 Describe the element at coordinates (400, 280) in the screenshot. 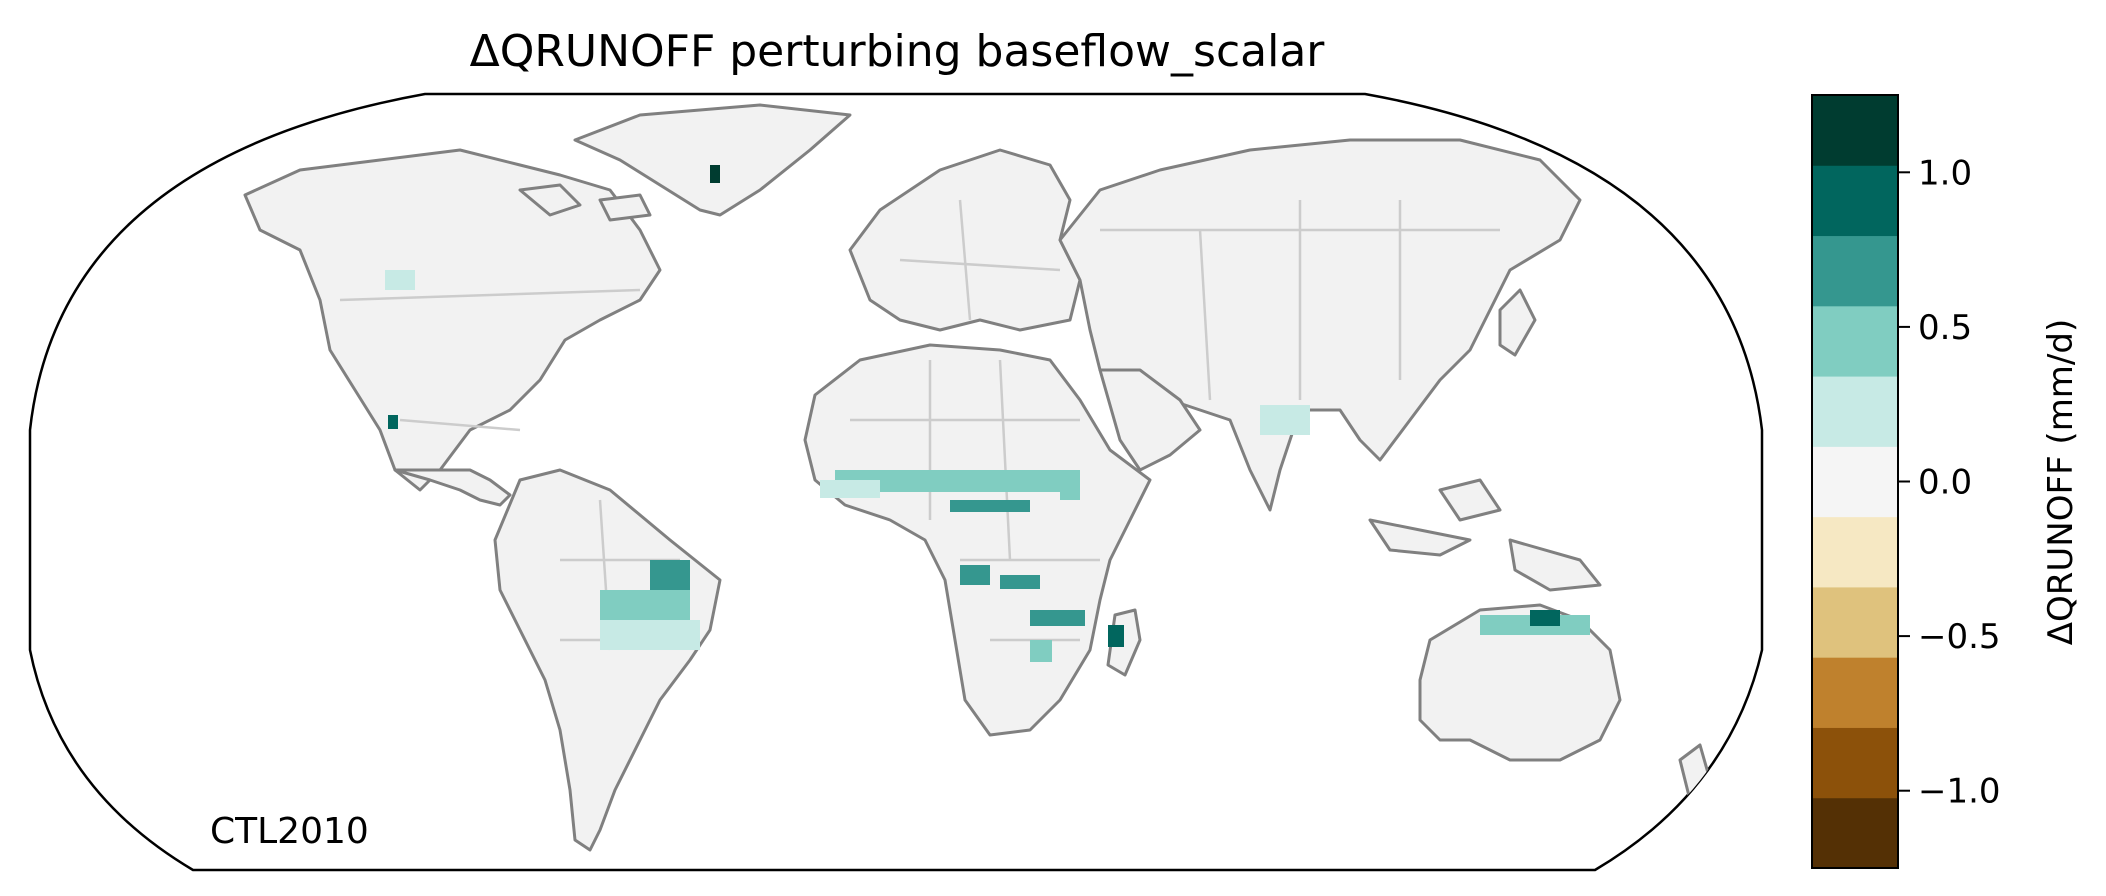

I see `cell-pacific-nw` at that location.